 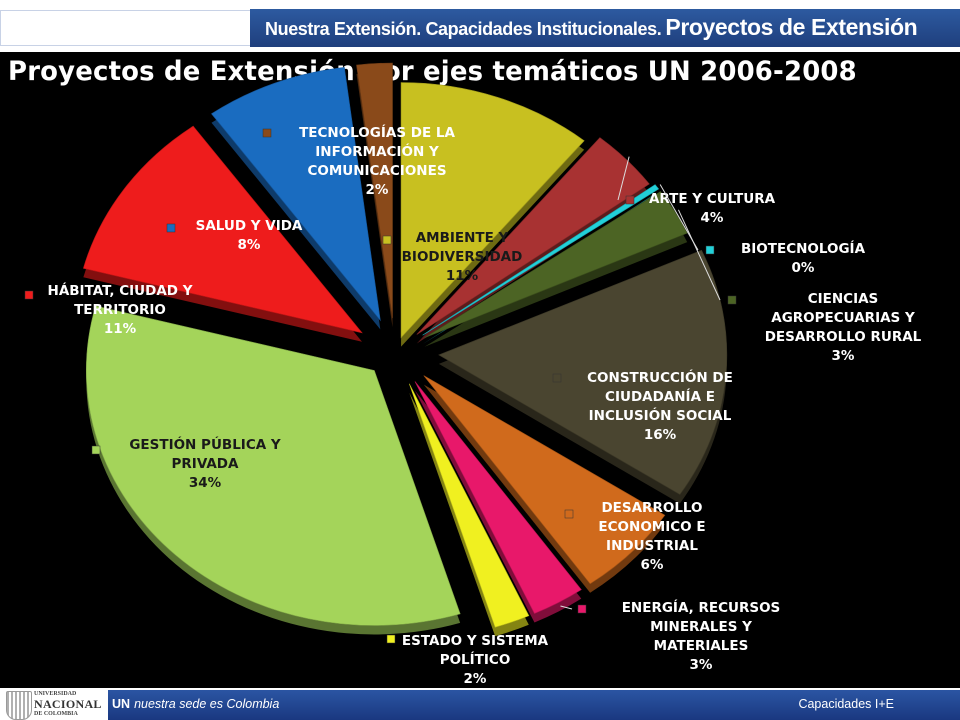 What do you see at coordinates (534, 705) in the screenshot?
I see `footer-bar` at bounding box center [534, 705].